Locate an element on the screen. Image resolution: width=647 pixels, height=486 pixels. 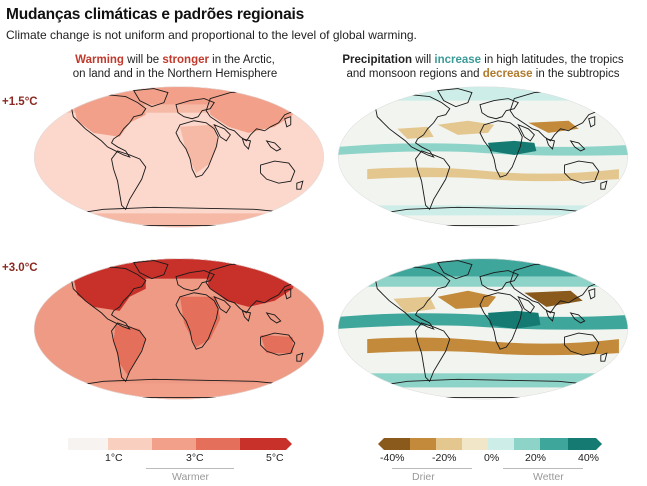
drier-axis-line is located at coordinates (432, 468).